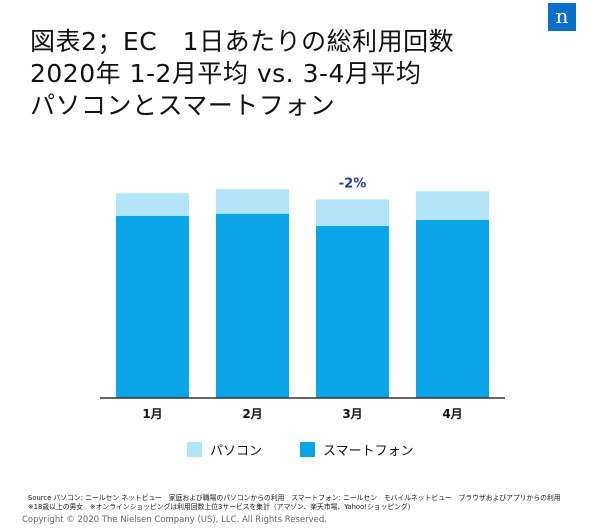  Describe the element at coordinates (226, 73) in the screenshot. I see `title-line-2: 2020年 1-2月平均 vs. 3-4月平均` at that location.